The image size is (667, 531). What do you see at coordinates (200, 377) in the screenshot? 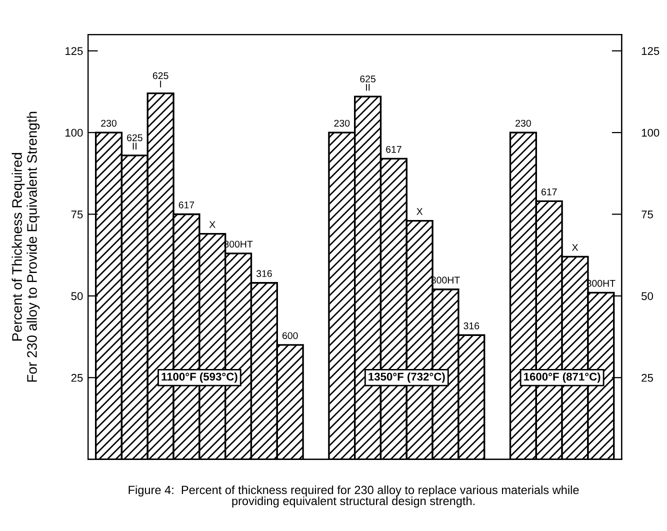
I see `annotation: 1100°F (593°C)` at bounding box center [200, 377].